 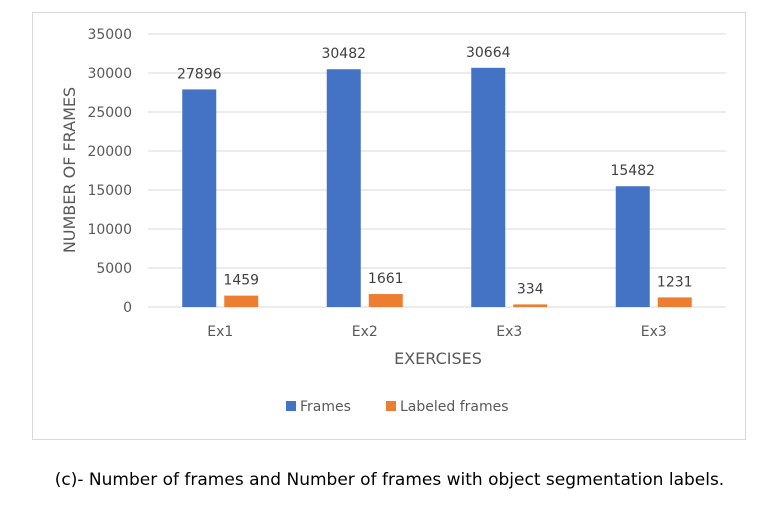 What do you see at coordinates (325, 407) in the screenshot?
I see `legend-label: Frames` at bounding box center [325, 407].